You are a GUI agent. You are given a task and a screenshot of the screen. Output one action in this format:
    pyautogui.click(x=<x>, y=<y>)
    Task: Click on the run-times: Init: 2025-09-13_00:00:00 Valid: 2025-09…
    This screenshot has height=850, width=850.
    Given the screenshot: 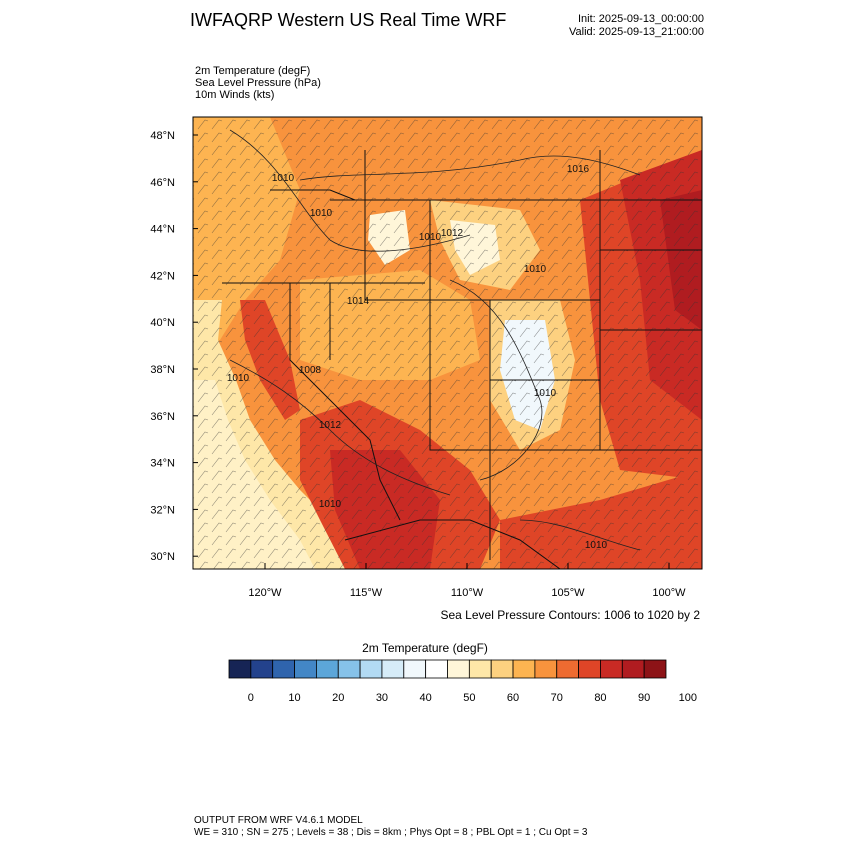 What is the action you would take?
    pyautogui.click(x=636, y=26)
    